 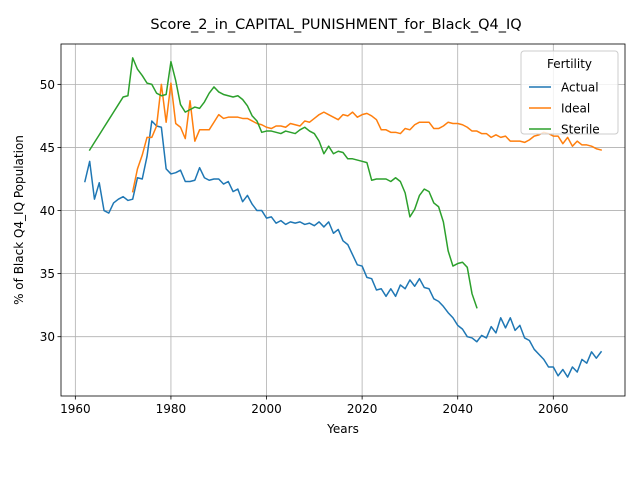 I want to click on y-tick-label: 30, so click(x=47, y=337).